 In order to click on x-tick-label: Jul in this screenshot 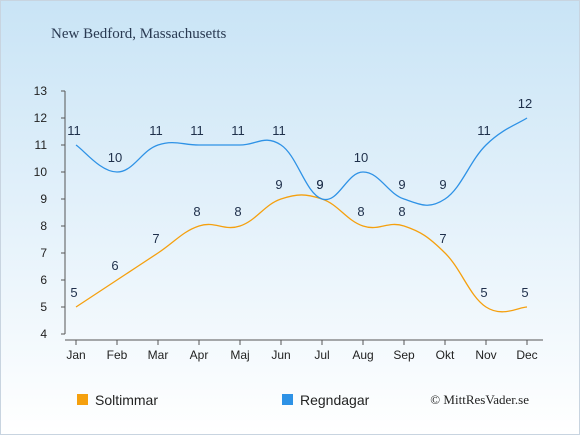, I will do `click(321, 355)`.